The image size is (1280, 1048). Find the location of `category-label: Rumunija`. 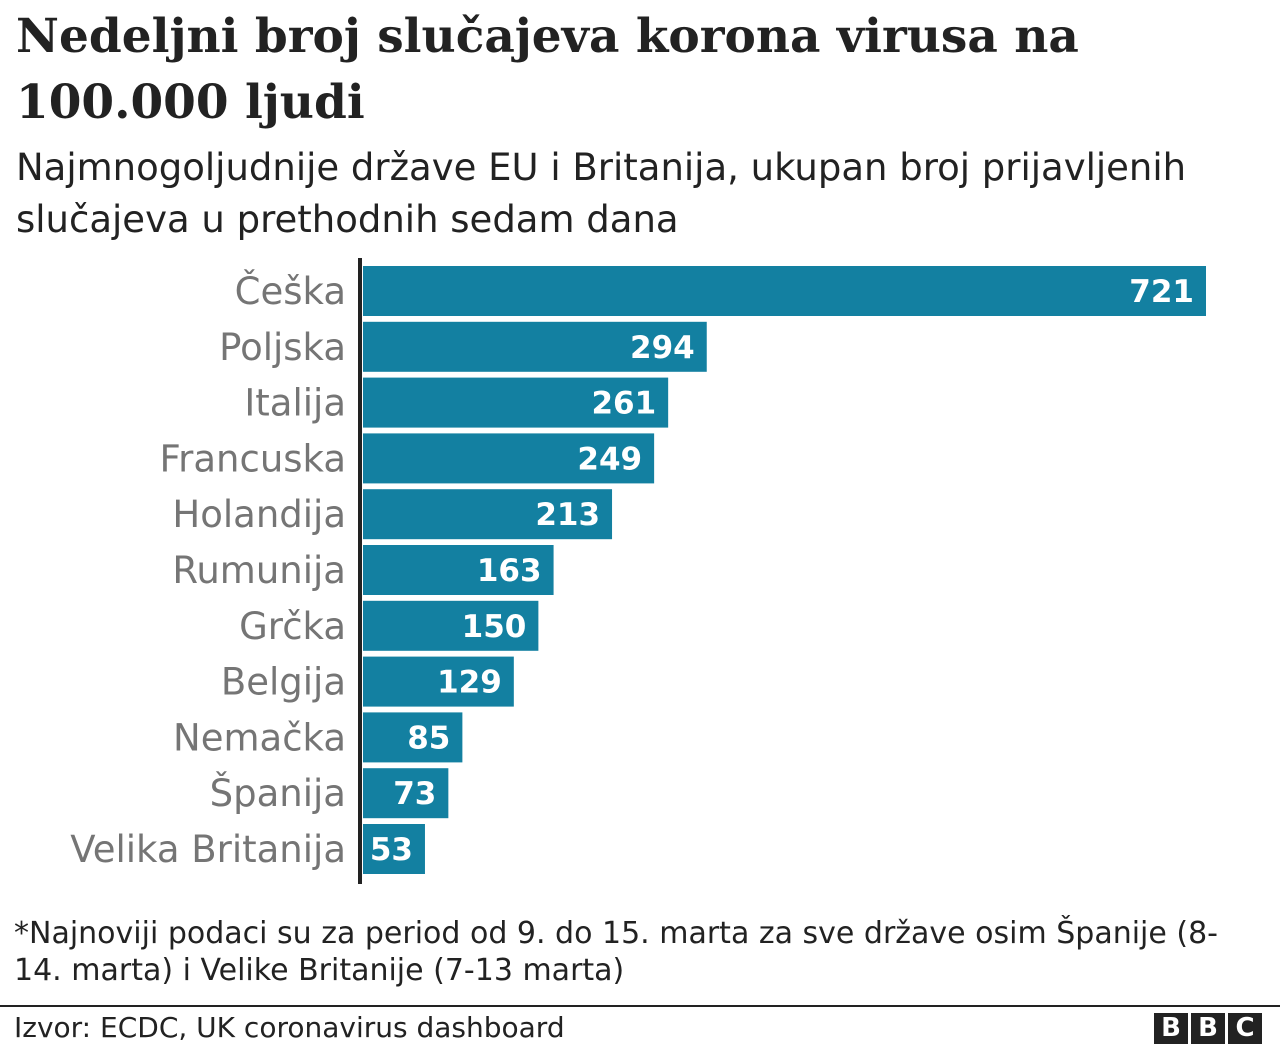

category-label: Rumunija is located at coordinates (259, 570).